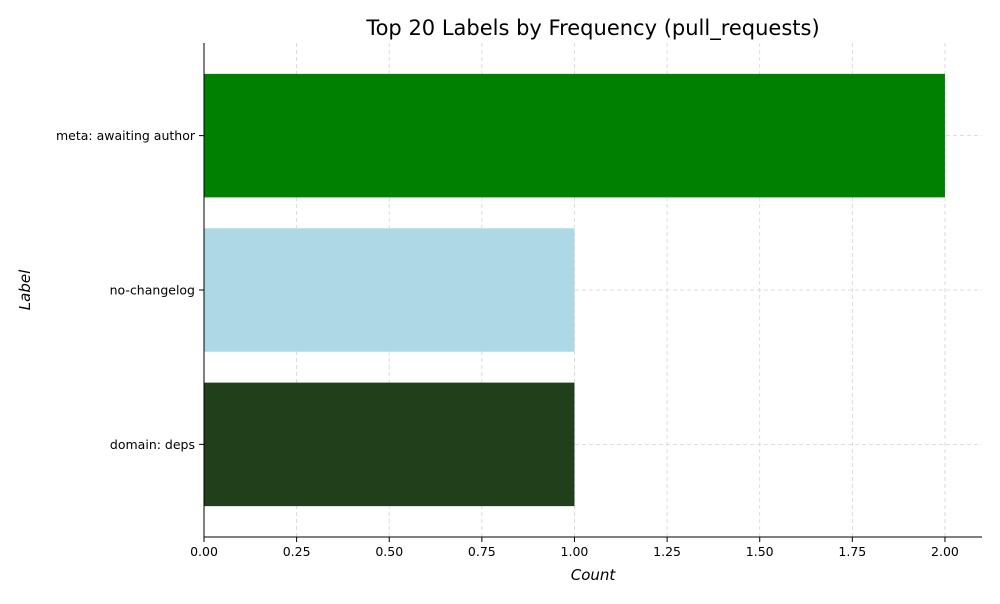  What do you see at coordinates (25, 289) in the screenshot?
I see `y-axis-title: Label` at bounding box center [25, 289].